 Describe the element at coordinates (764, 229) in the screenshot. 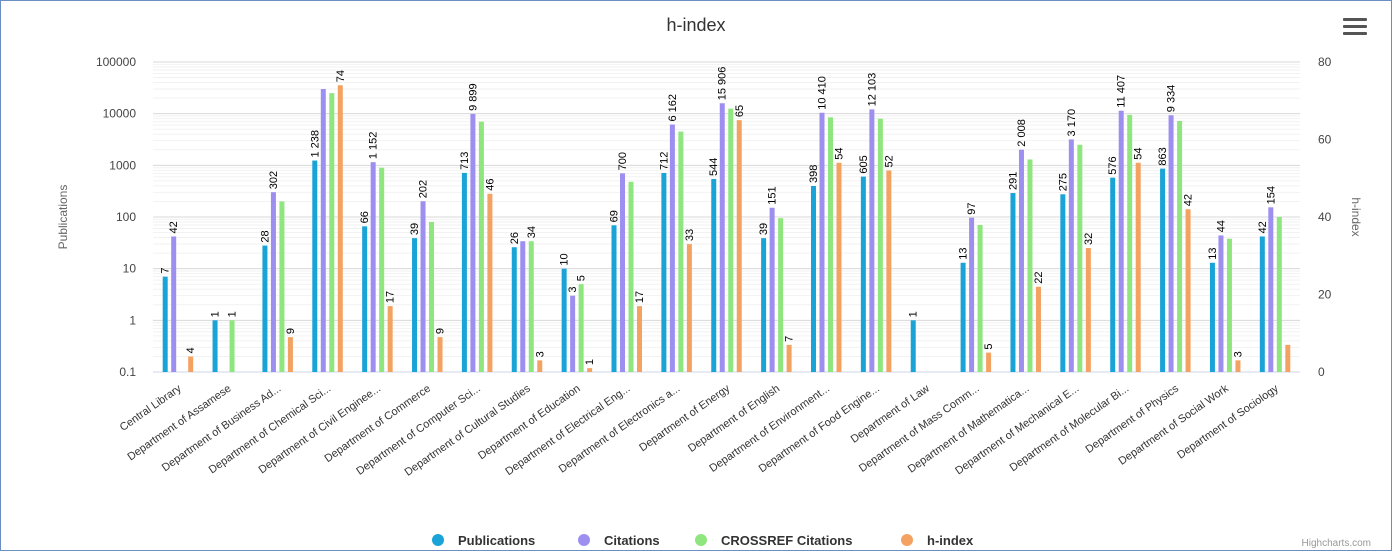

I see `data-label: 39` at that location.